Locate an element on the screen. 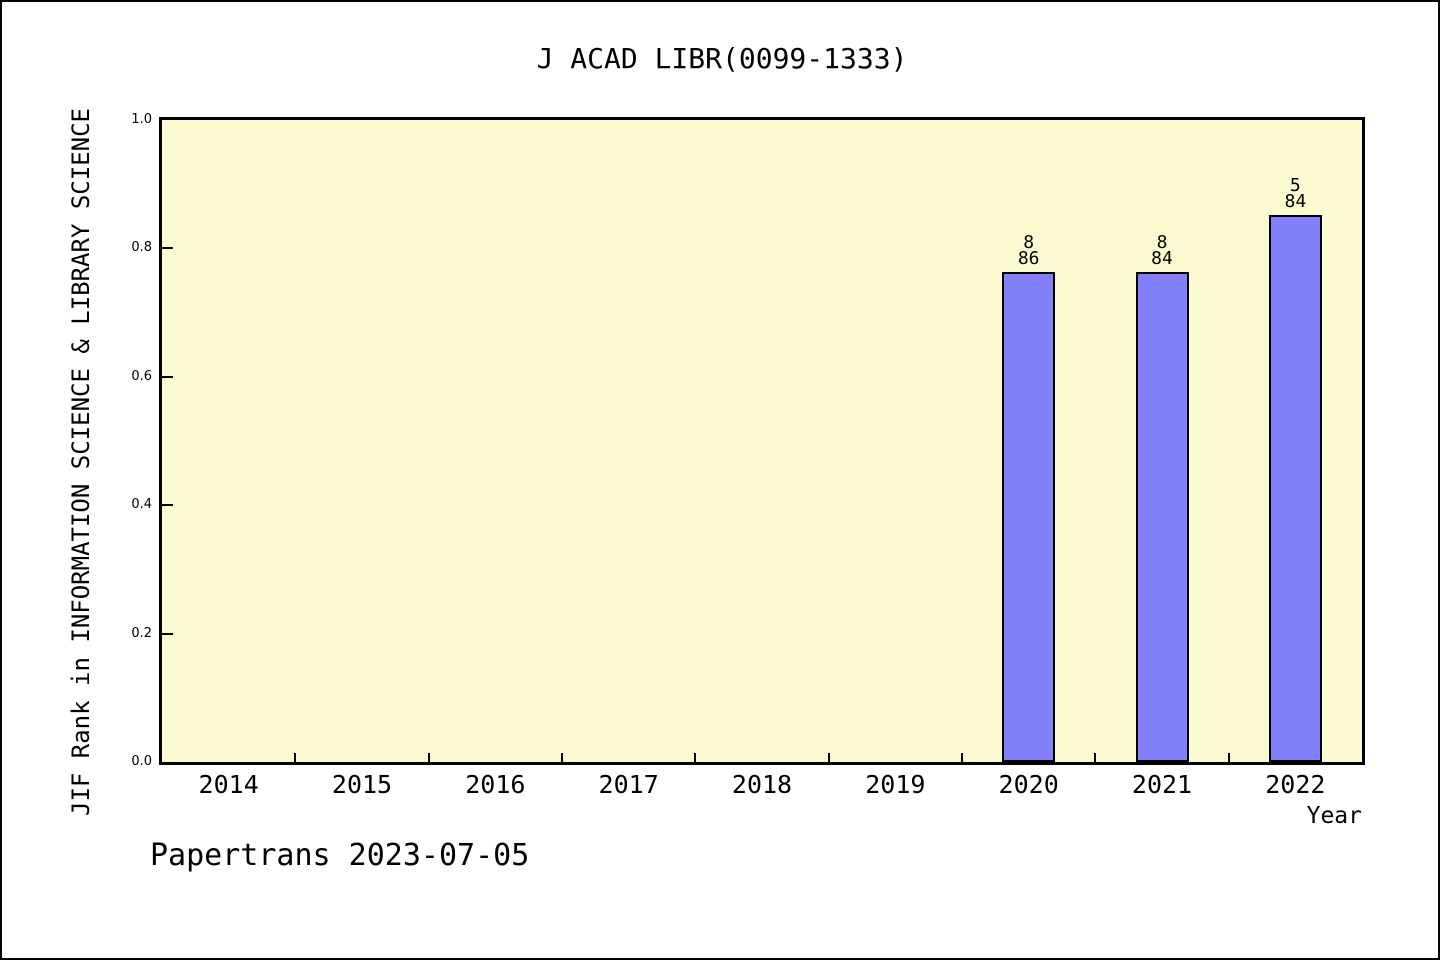 Image resolution: width=1440 pixels, height=960 pixels. x-tick-label: 2015 is located at coordinates (362, 784).